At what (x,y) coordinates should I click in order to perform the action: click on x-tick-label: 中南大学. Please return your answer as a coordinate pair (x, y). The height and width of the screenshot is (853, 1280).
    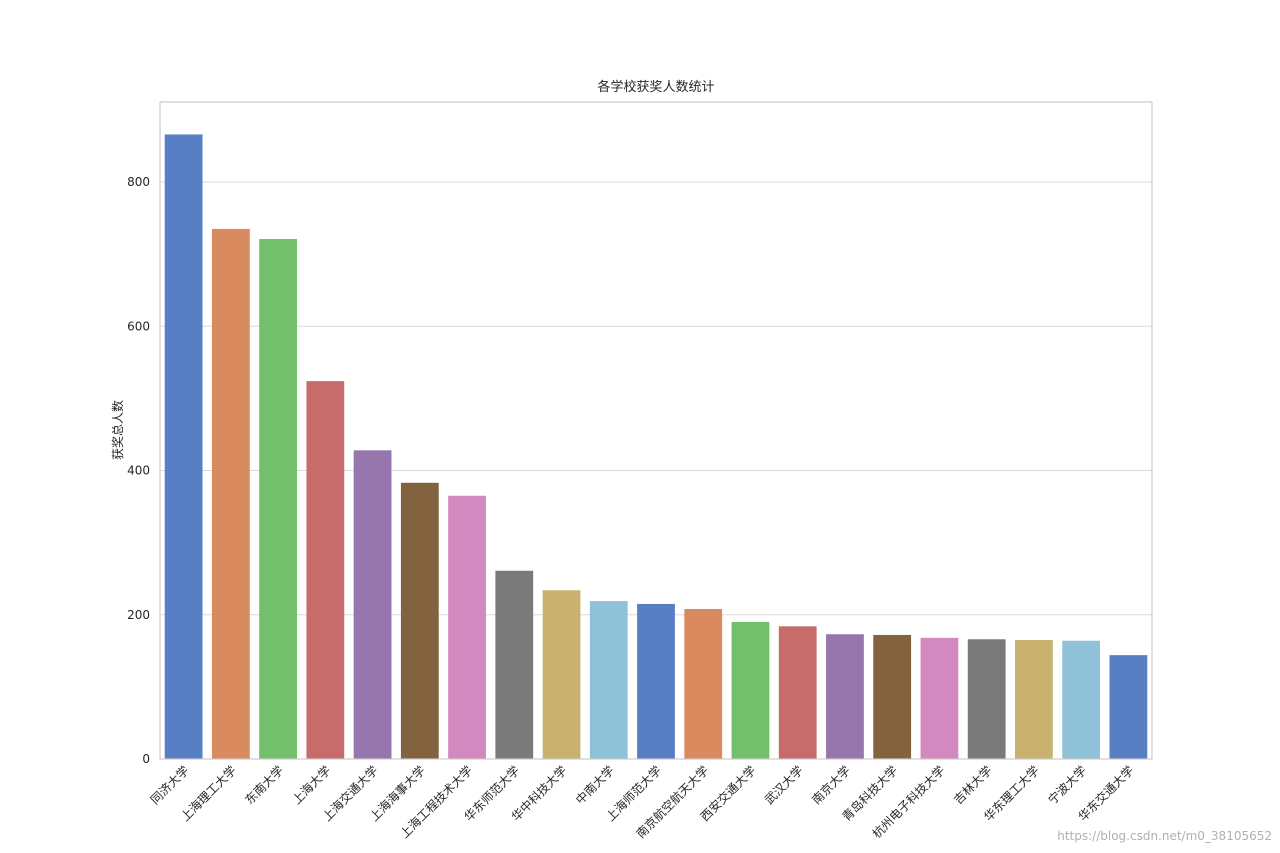
    Looking at the image, I should click on (594, 785).